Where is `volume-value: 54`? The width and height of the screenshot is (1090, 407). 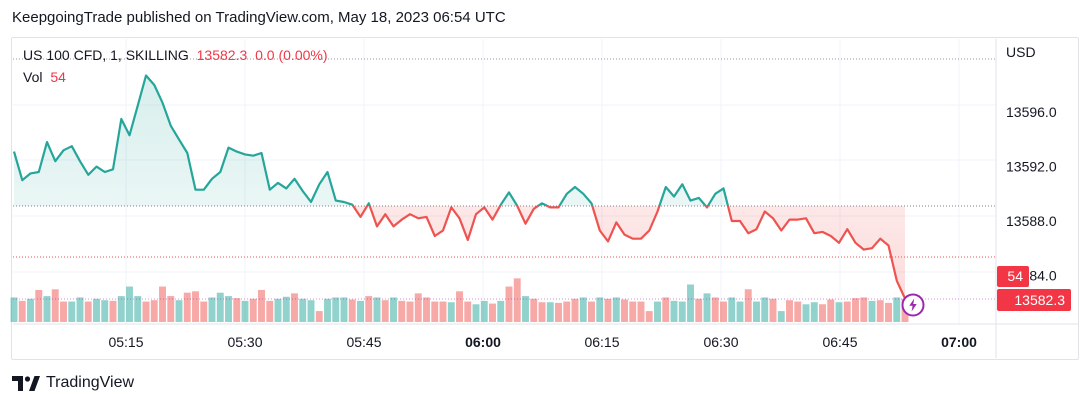 volume-value: 54 is located at coordinates (58, 77).